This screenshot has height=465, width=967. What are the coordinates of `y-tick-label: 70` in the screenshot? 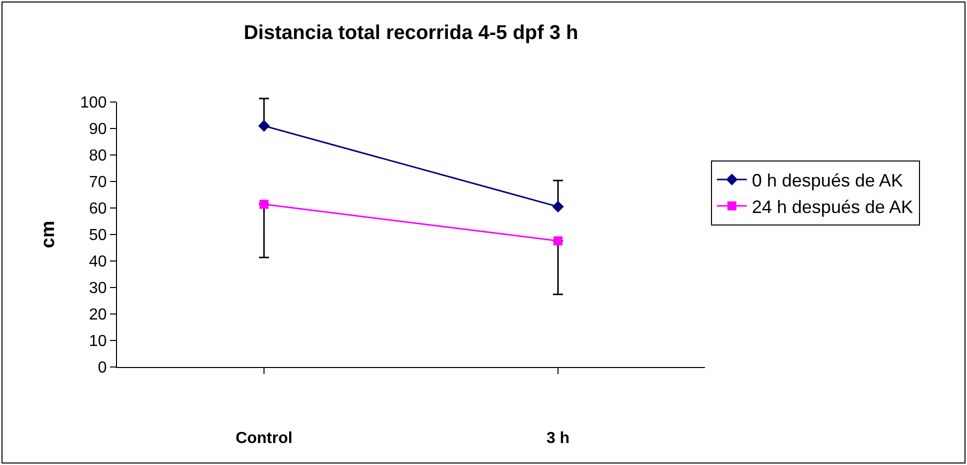 It's located at (98, 183).